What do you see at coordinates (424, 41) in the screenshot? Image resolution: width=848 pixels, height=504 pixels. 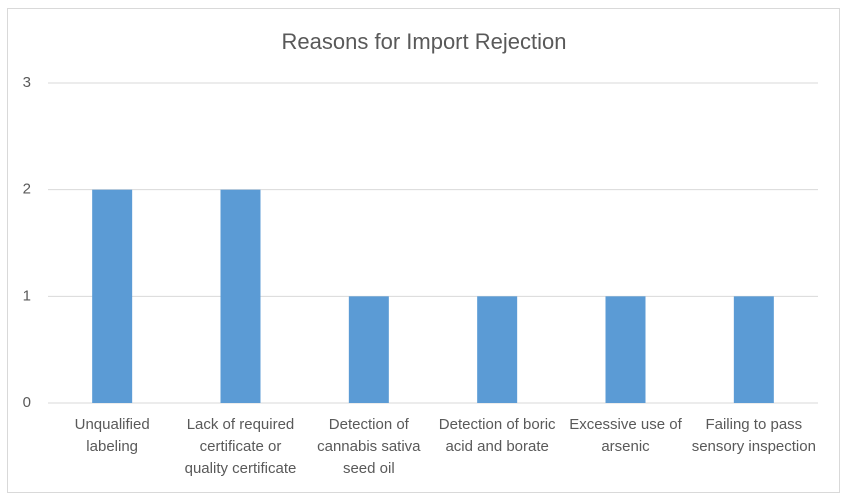 I see `chart-title: Reasons for Import Rejection` at bounding box center [424, 41].